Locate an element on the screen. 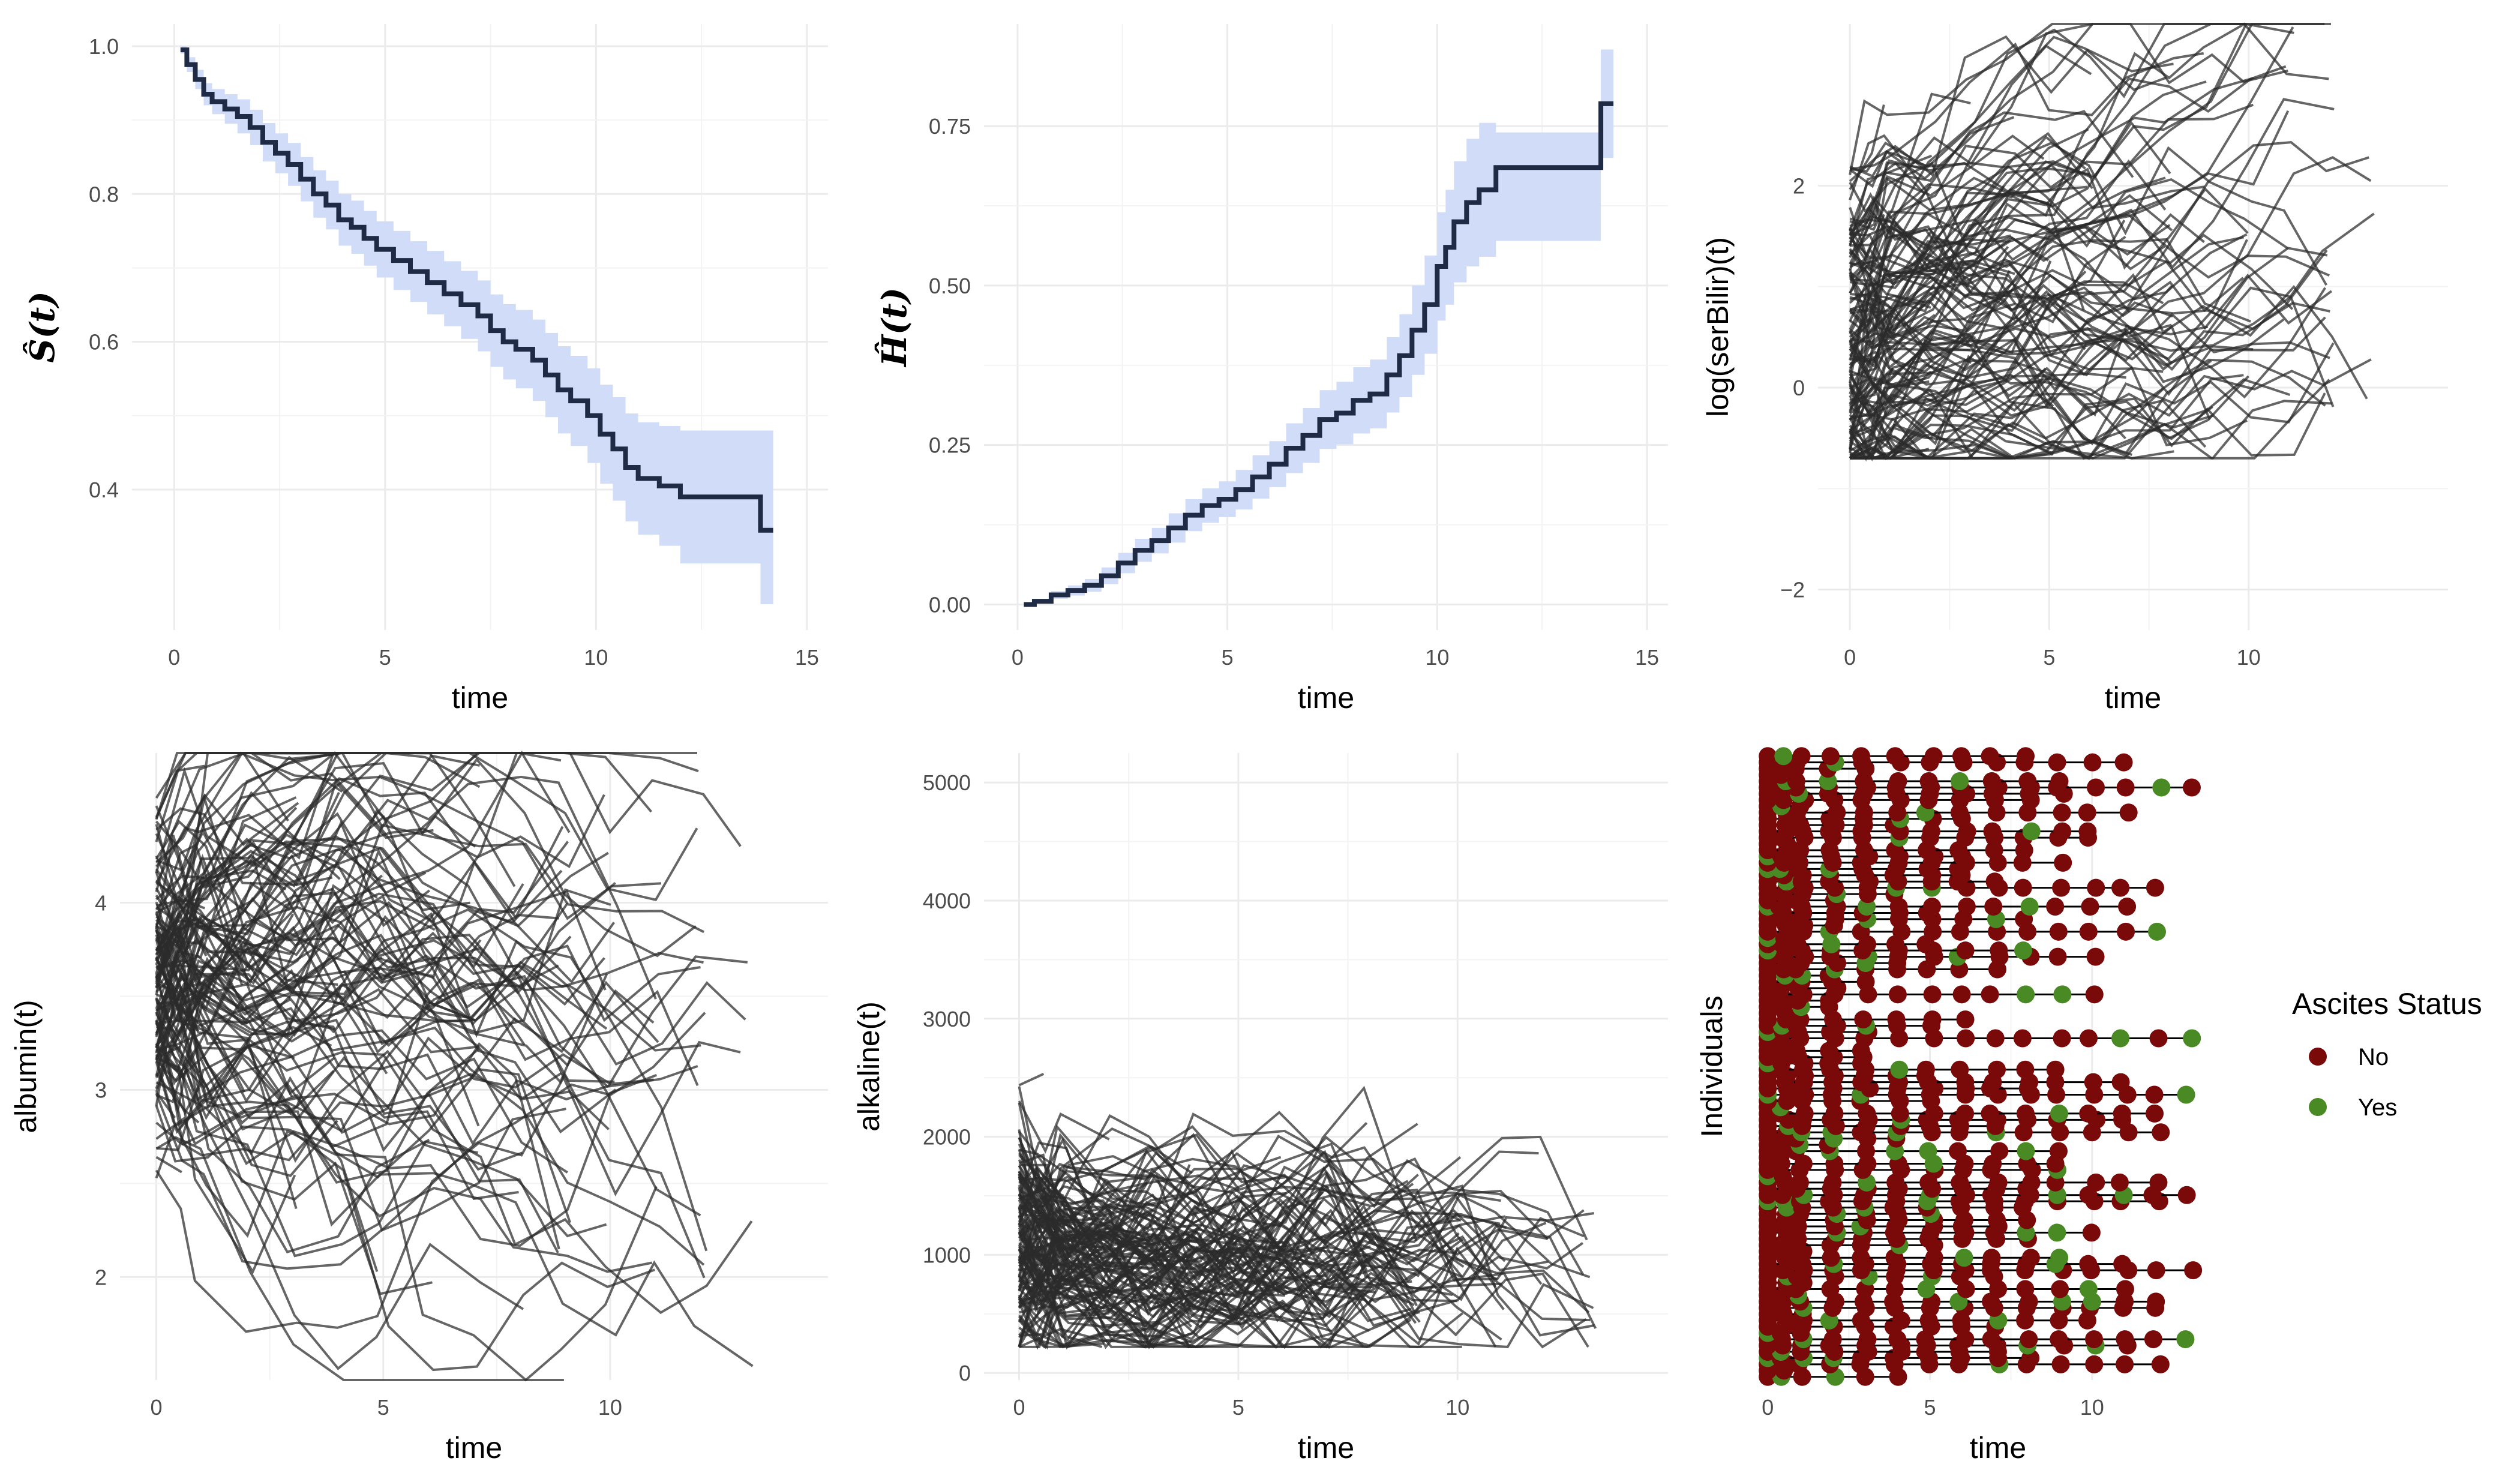 The height and width of the screenshot is (1470, 2520). estimate-step-line is located at coordinates (1319, 354).